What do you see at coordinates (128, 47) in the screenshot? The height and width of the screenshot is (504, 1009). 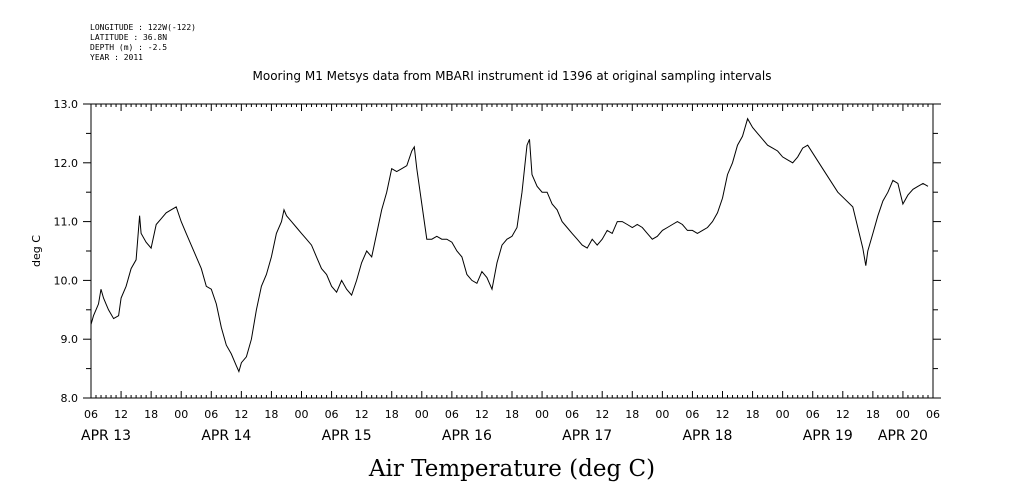 I see `depth-label: DEPTH (m) : -2.5` at bounding box center [128, 47].